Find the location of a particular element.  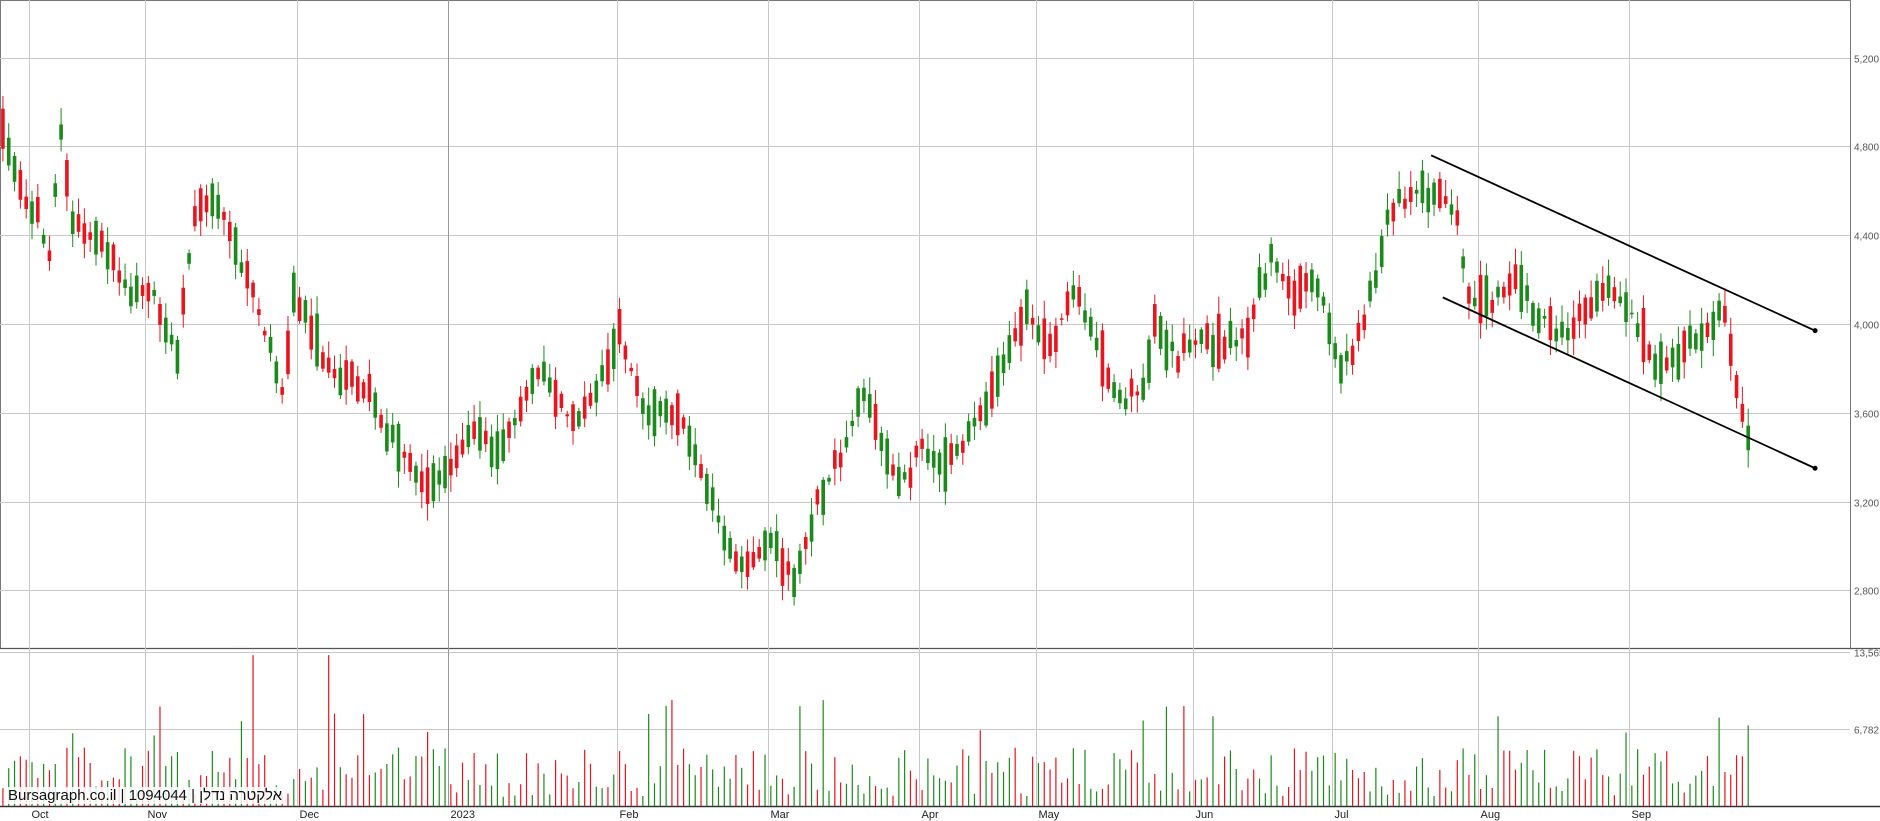

price-tick-label: 5,200 is located at coordinates (1866, 60).